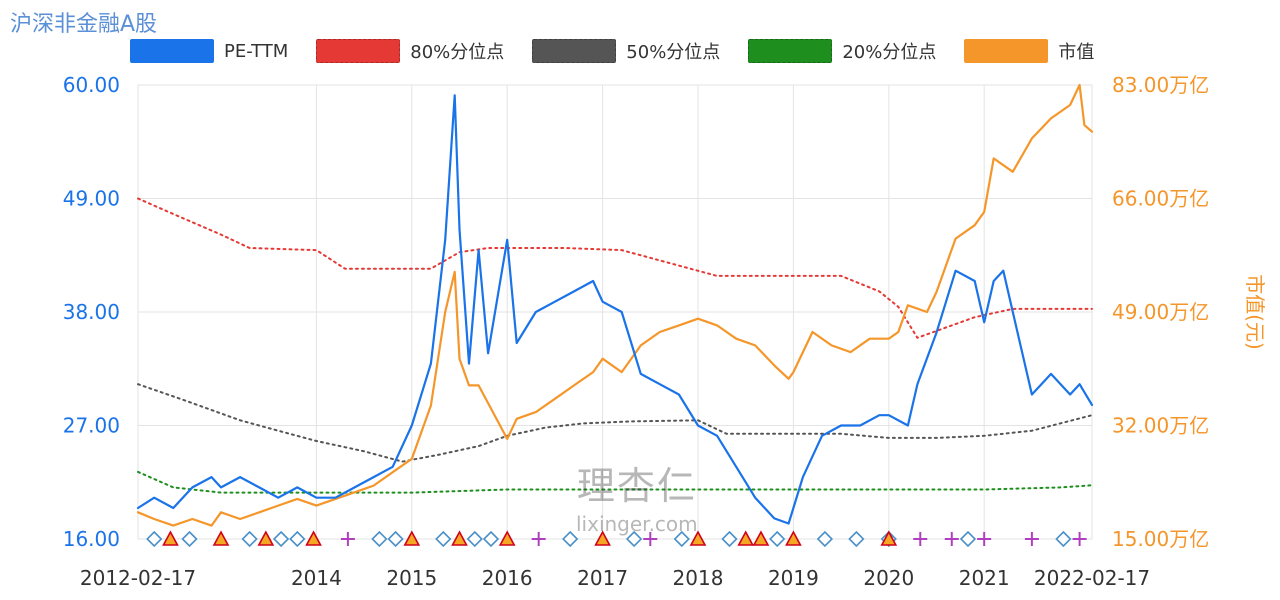 This screenshot has height=600, width=1280. I want to click on legend-label-p50: 50%分位点, so click(673, 52).